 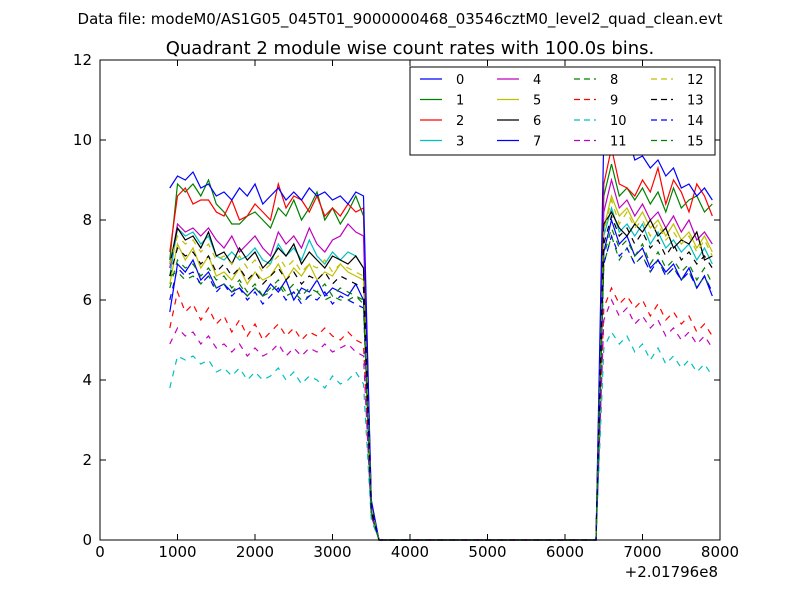 I want to click on legend-label-2: 2, so click(x=460, y=121).